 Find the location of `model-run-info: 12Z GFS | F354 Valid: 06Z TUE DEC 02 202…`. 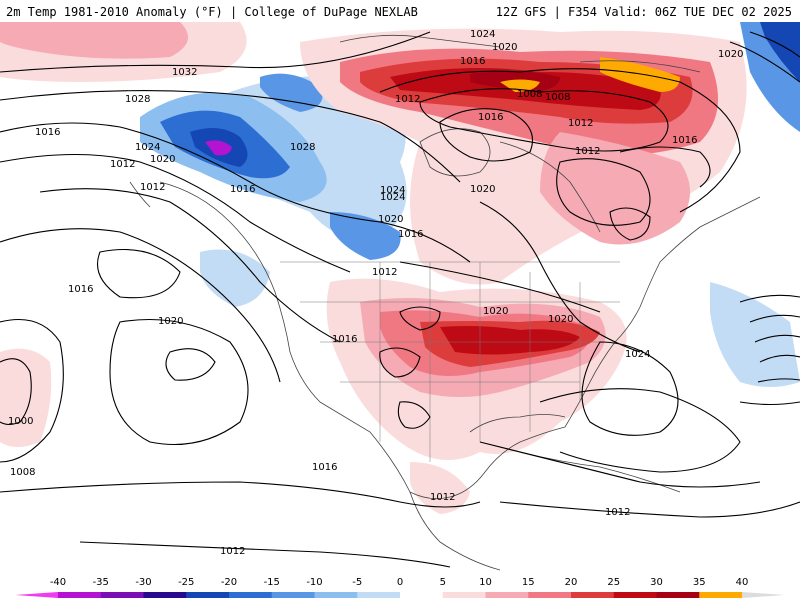

model-run-info: 12Z GFS | F354 Valid: 06Z TUE DEC 02 202… is located at coordinates (643, 12).